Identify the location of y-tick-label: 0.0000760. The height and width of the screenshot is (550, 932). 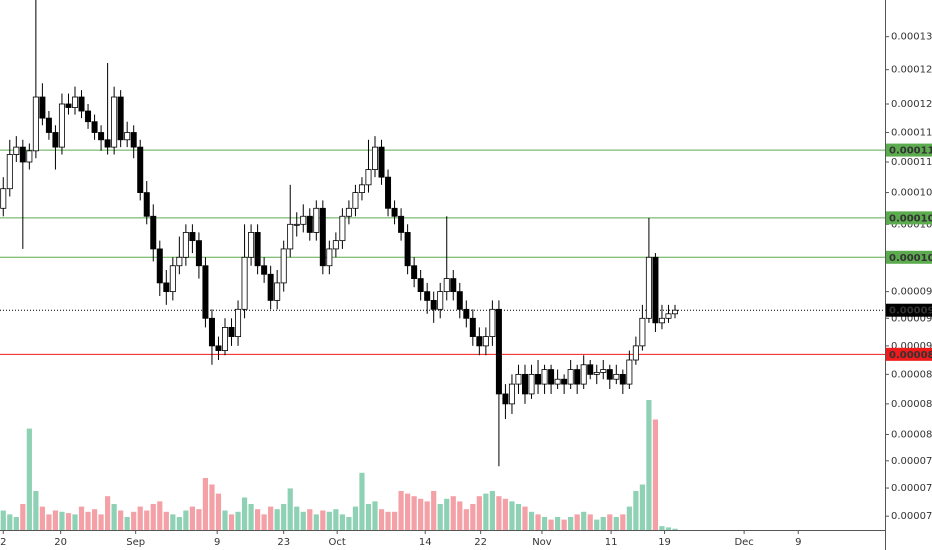
(911, 488).